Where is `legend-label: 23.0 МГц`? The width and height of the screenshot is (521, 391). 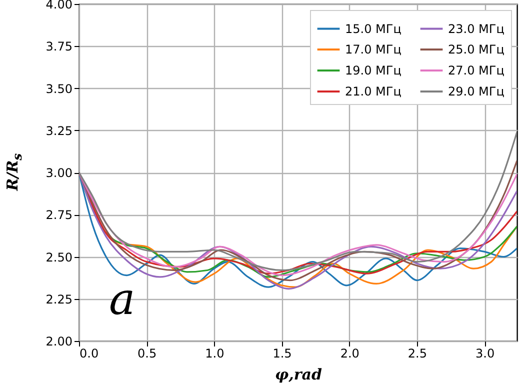 legend-label: 23.0 МГц is located at coordinates (476, 29).